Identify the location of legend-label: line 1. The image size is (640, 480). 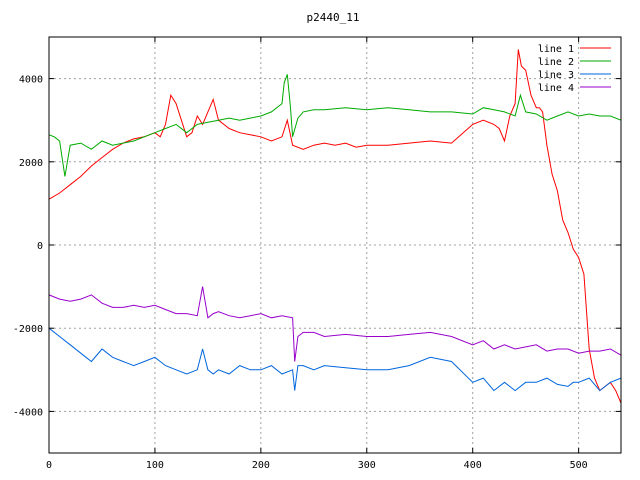
(556, 49).